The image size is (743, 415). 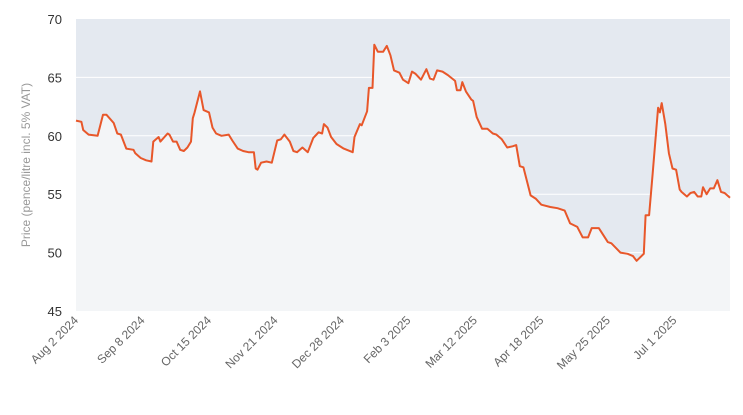 I want to click on x-tick-label: Dec 28 2024, so click(x=318, y=342).